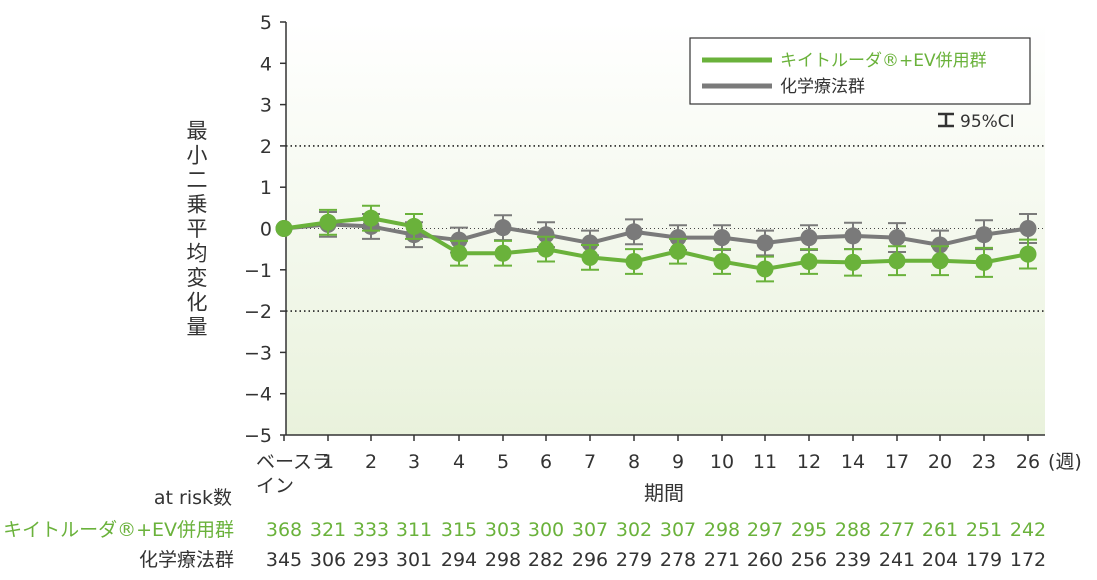 This screenshot has width=1097, height=580. I want to click on at-risk-value: 297, so click(765, 530).